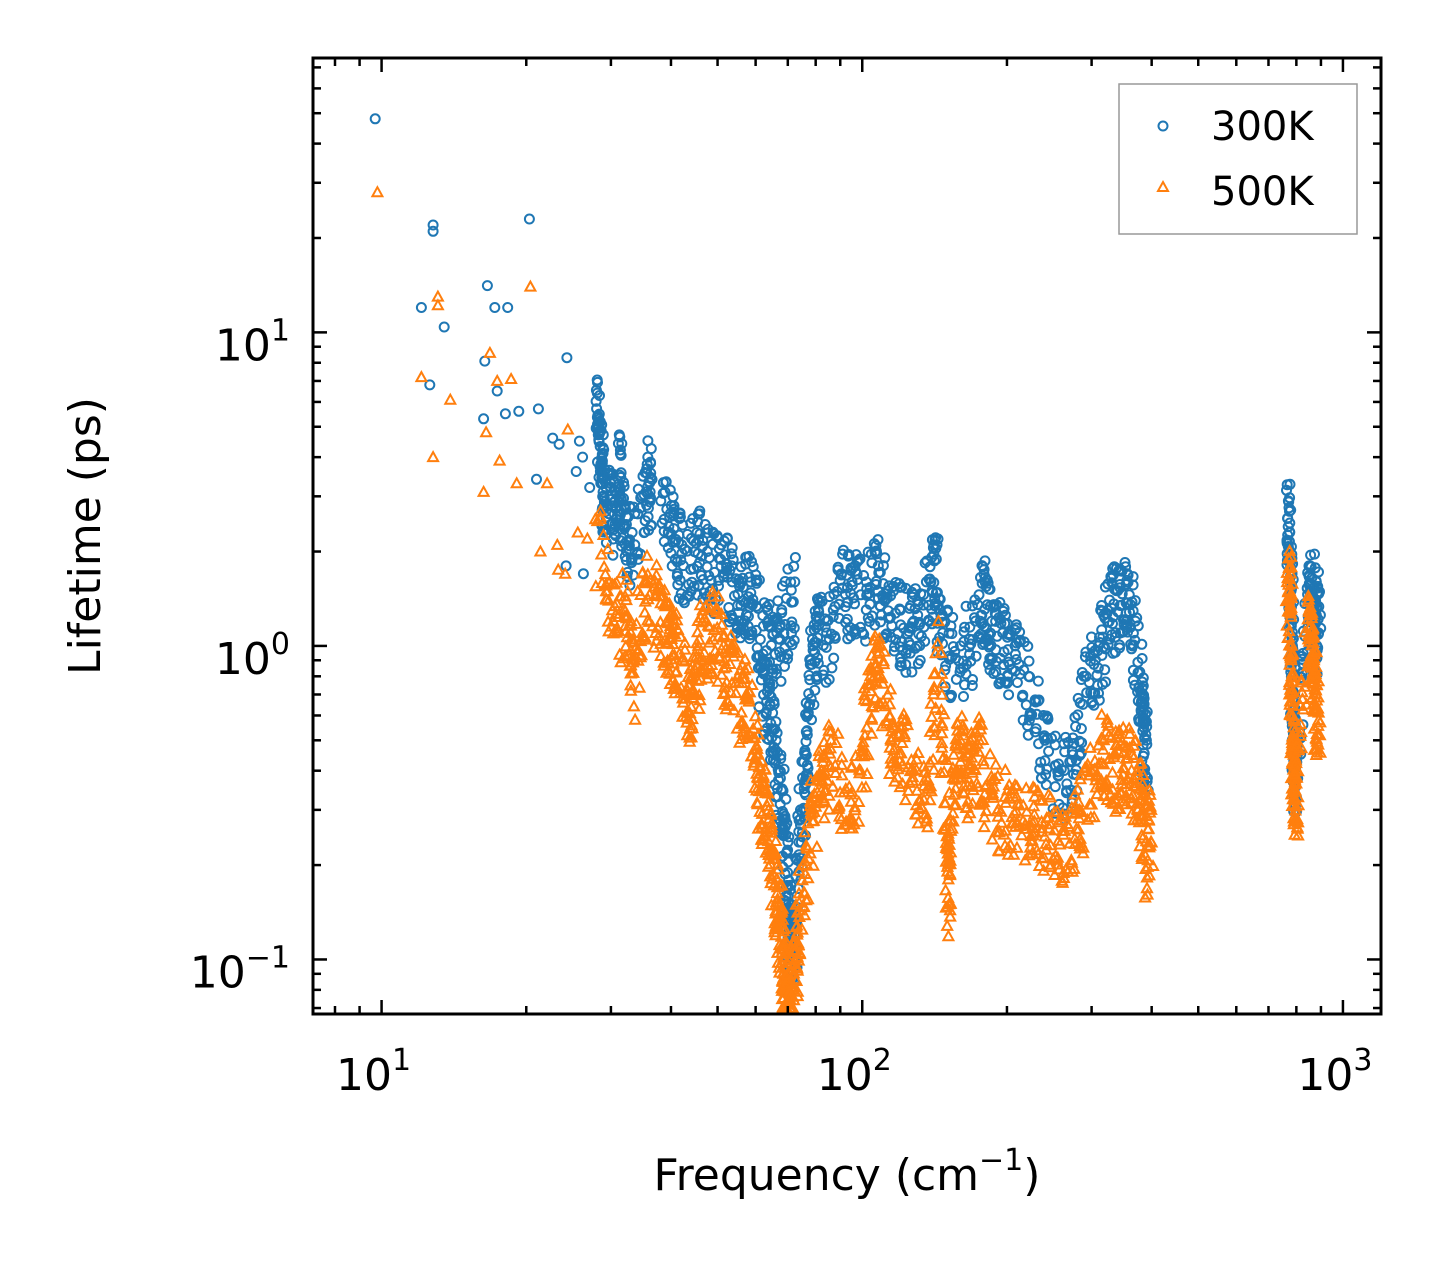  I want to click on x-tick-labels: 101 102 103, so click(854, 1072).